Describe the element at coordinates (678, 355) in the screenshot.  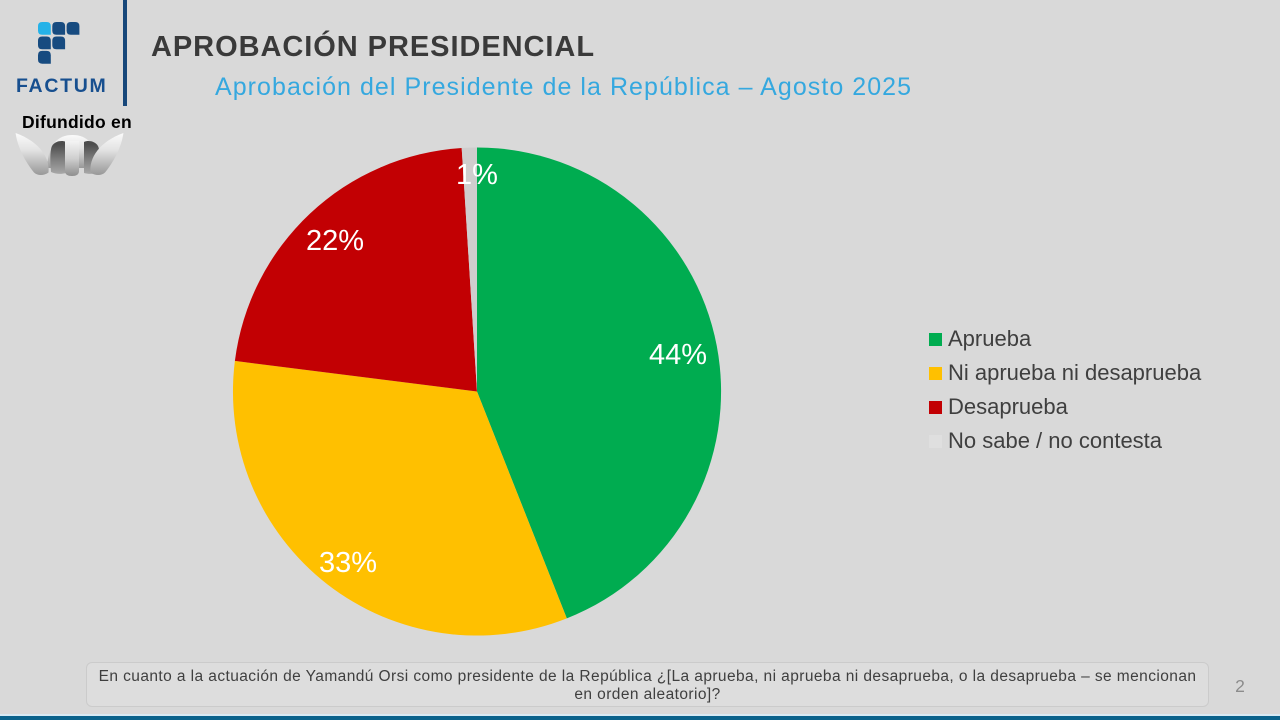
I see `svg-text: 44%` at that location.